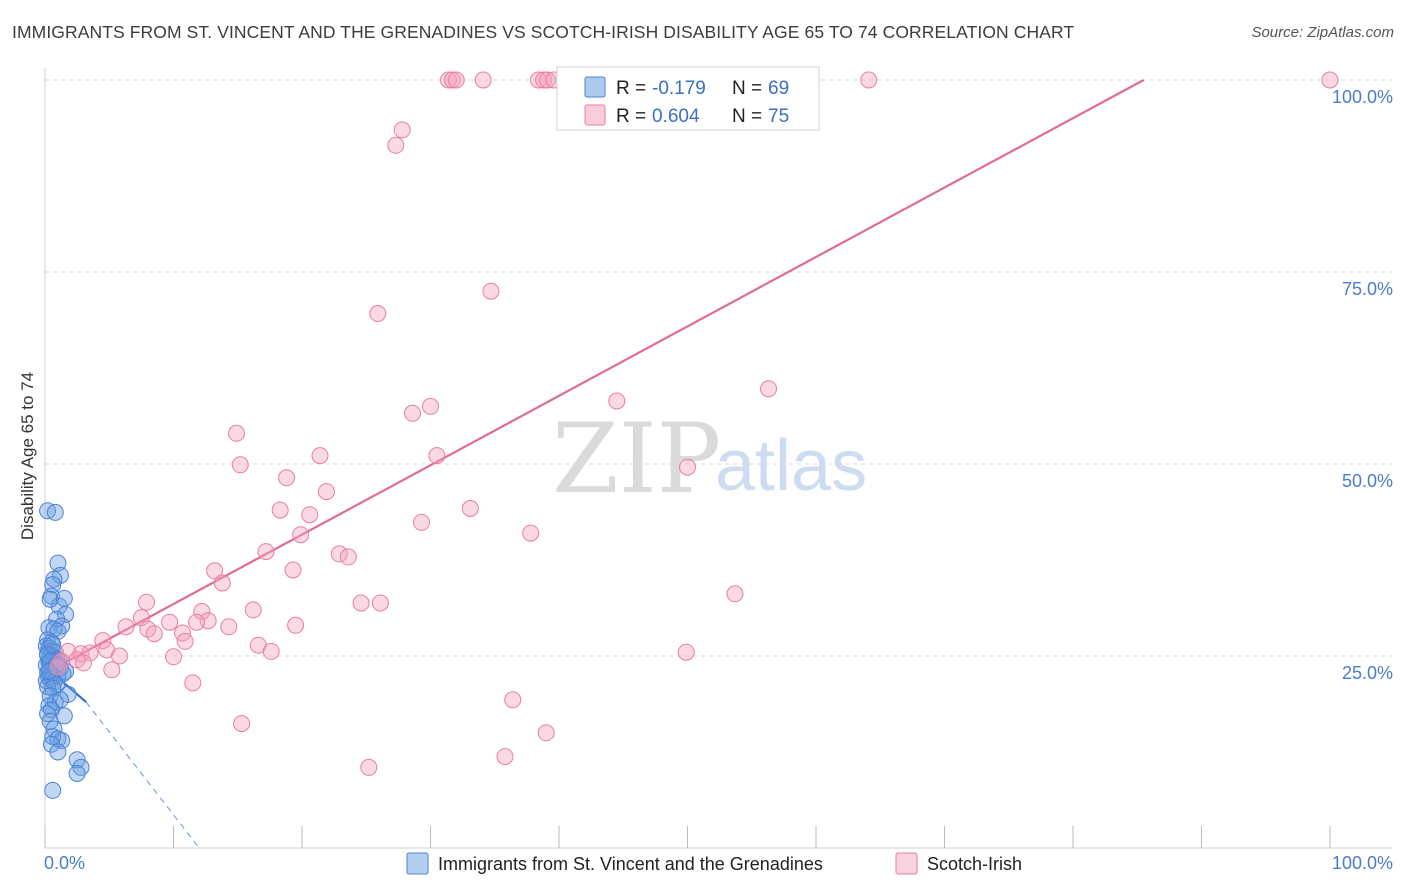  What do you see at coordinates (679, 88) in the screenshot?
I see `legend-r-value: -0.179` at bounding box center [679, 88].